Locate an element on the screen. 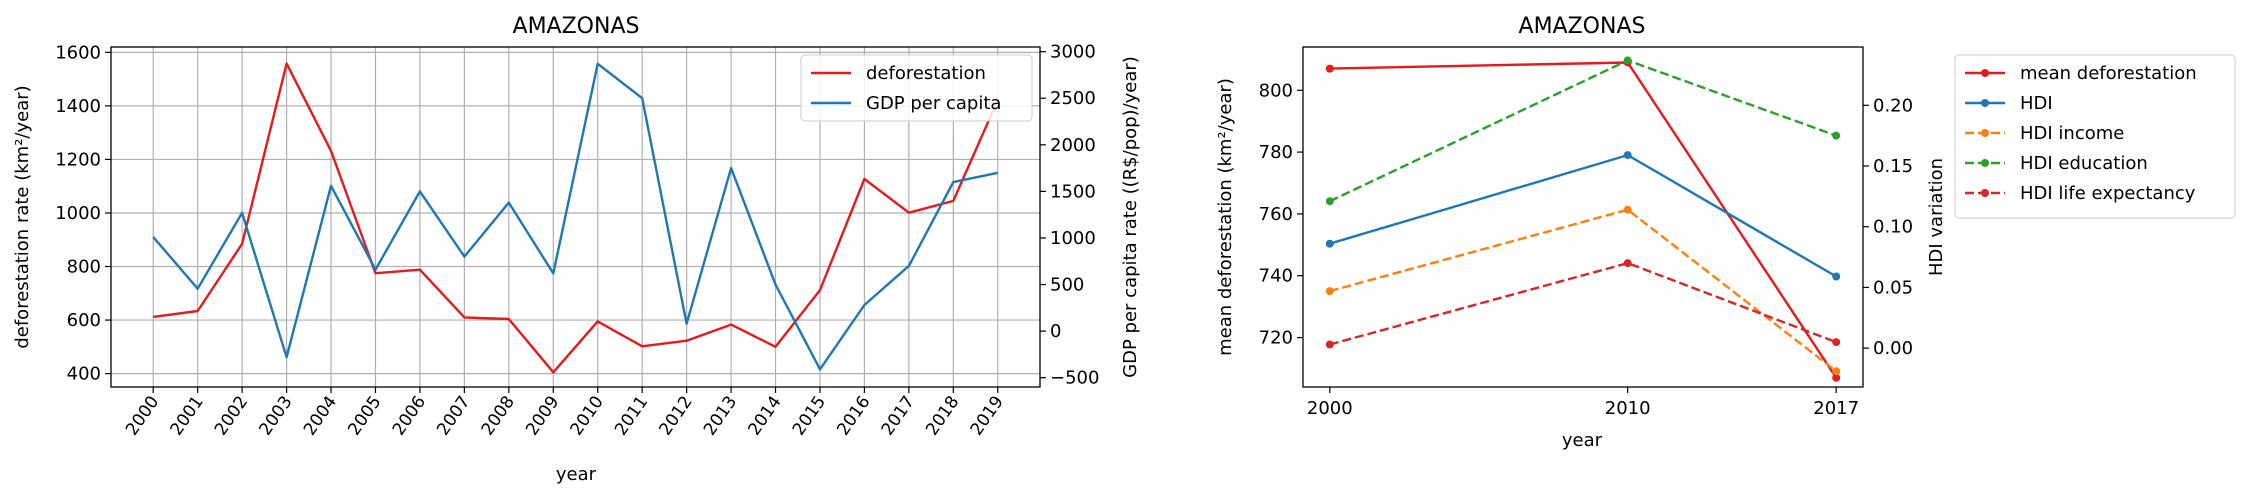 This screenshot has height=503, width=2242. chart2-legend-label-1: HDI is located at coordinates (2036, 103).